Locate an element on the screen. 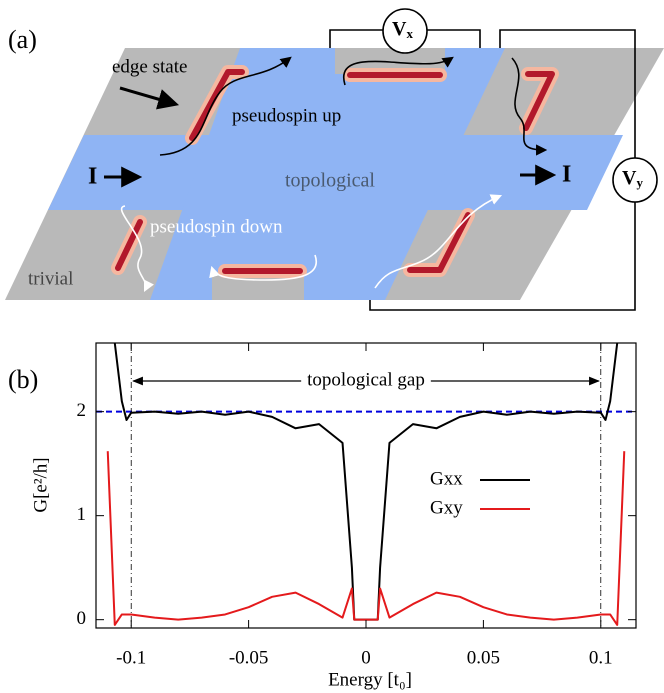 This screenshot has height=693, width=664. voltmeter-label: Vy is located at coordinates (632, 178).